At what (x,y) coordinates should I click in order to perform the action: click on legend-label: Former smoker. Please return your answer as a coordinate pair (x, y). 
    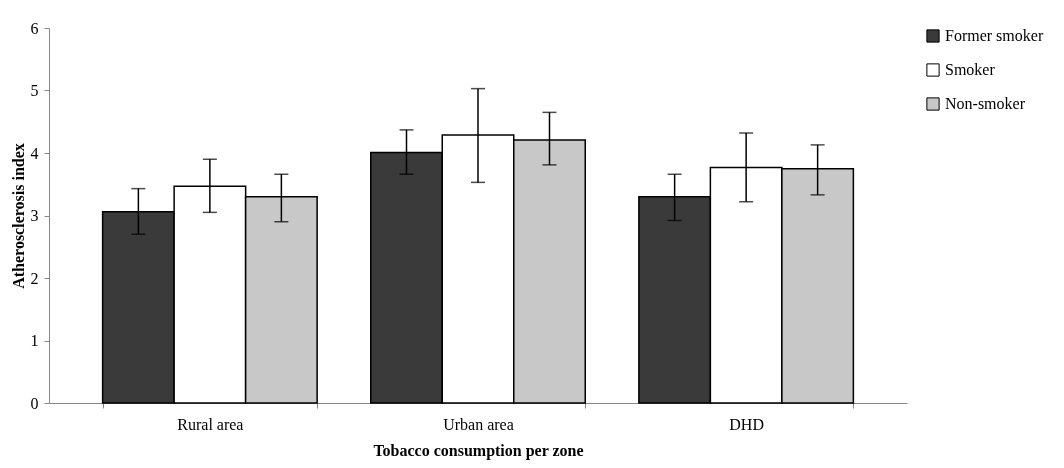
    Looking at the image, I should click on (994, 35).